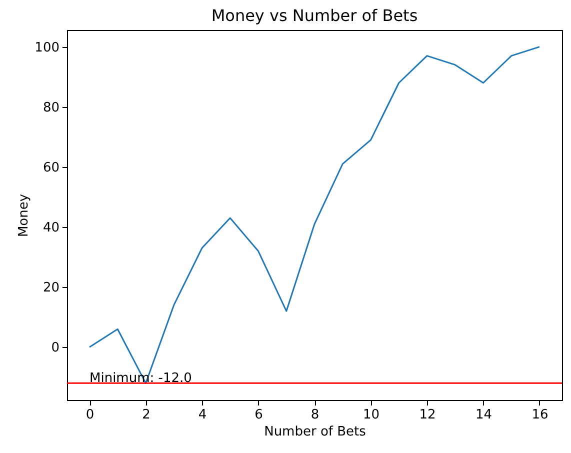 The width and height of the screenshot is (571, 453). I want to click on y-tick-label: 100, so click(47, 48).